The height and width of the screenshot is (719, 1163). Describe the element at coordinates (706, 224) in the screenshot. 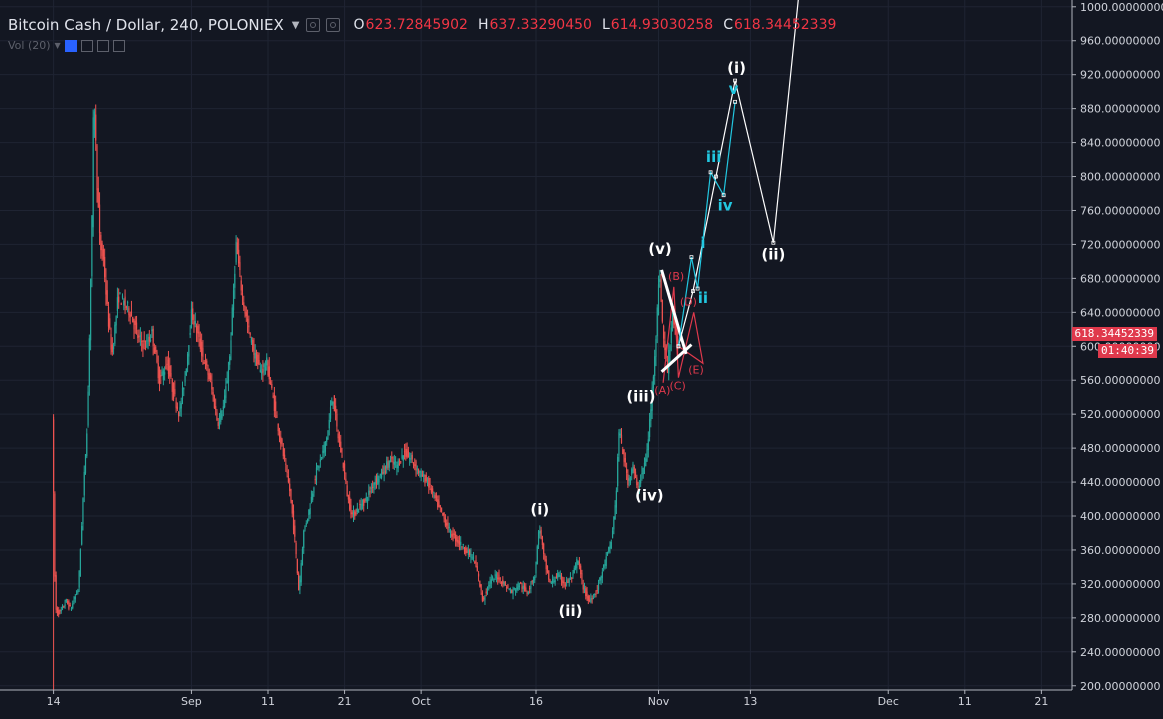

I see `wave-cyan-projection` at that location.